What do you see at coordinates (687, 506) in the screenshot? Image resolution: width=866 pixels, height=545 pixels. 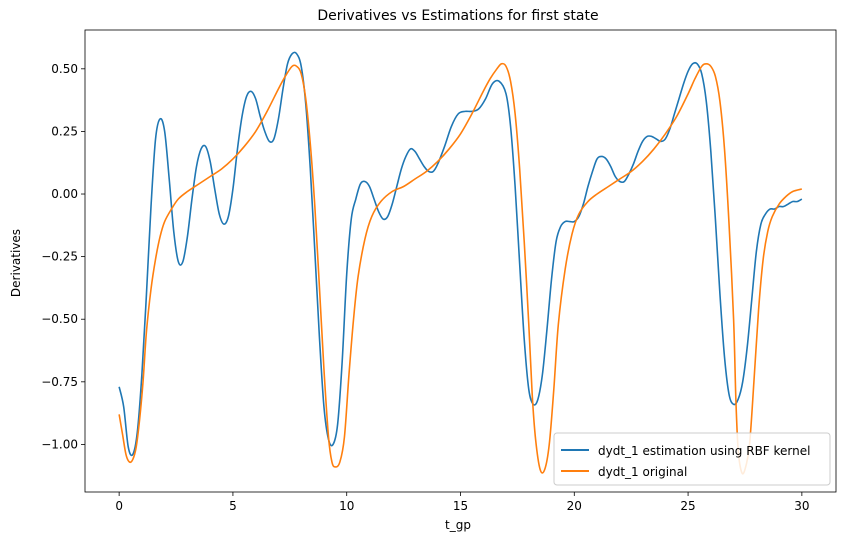 I see `x-tick-label: 25` at bounding box center [687, 506].